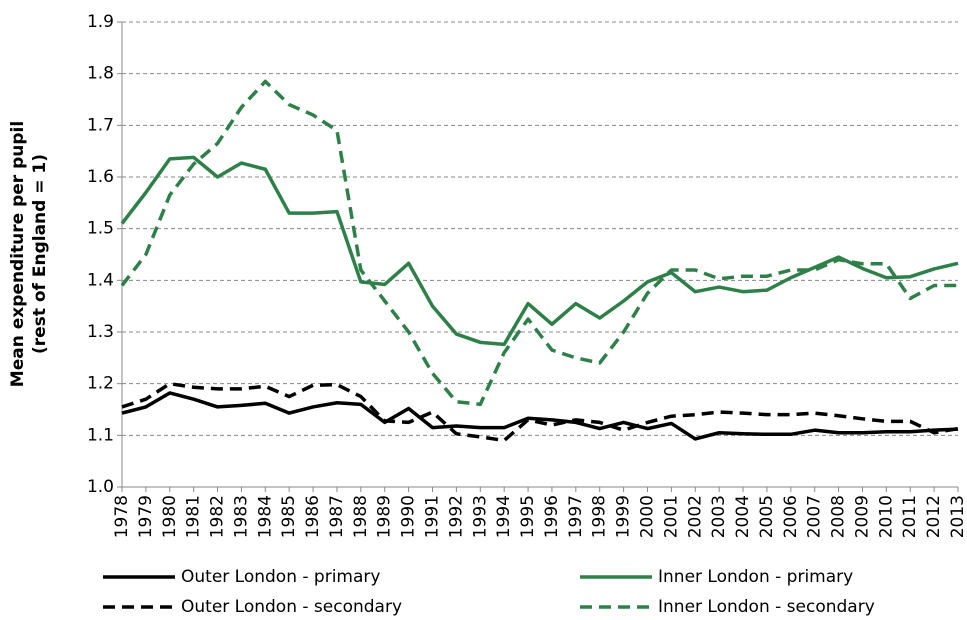  I want to click on x-tick-label: 1983, so click(241, 516).